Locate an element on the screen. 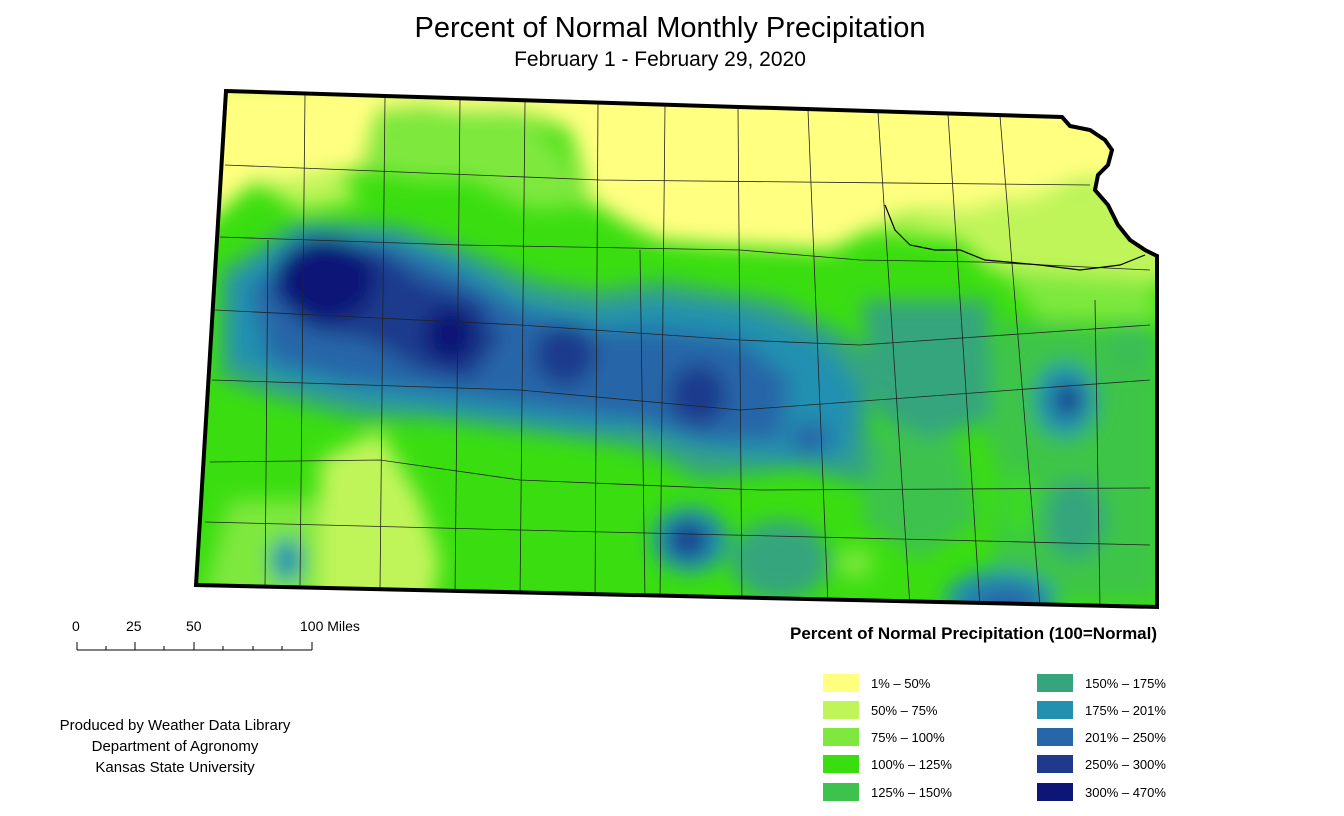  legend-label: 175% – 201% is located at coordinates (1125, 710).